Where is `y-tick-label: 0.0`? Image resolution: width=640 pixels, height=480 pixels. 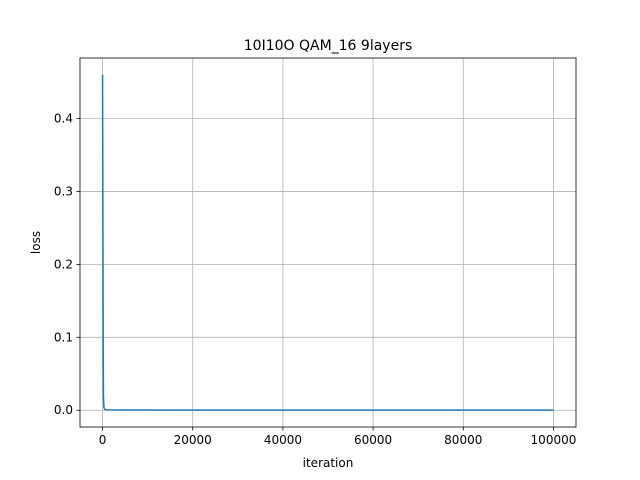 y-tick-label: 0.0 is located at coordinates (63, 410).